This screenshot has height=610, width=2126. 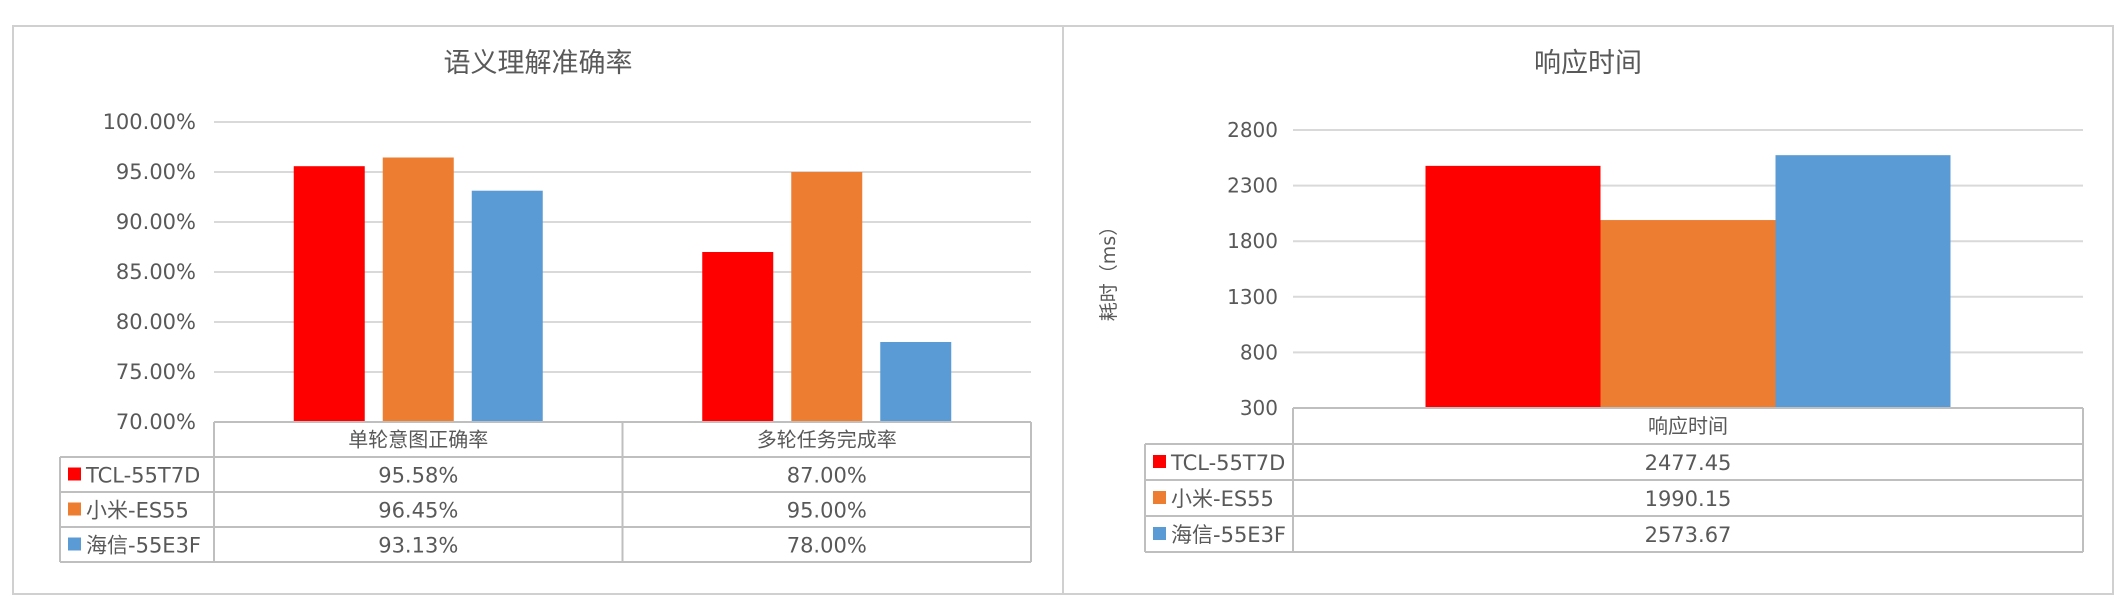 I want to click on y-tick-label: 70.00%, so click(x=156, y=422).